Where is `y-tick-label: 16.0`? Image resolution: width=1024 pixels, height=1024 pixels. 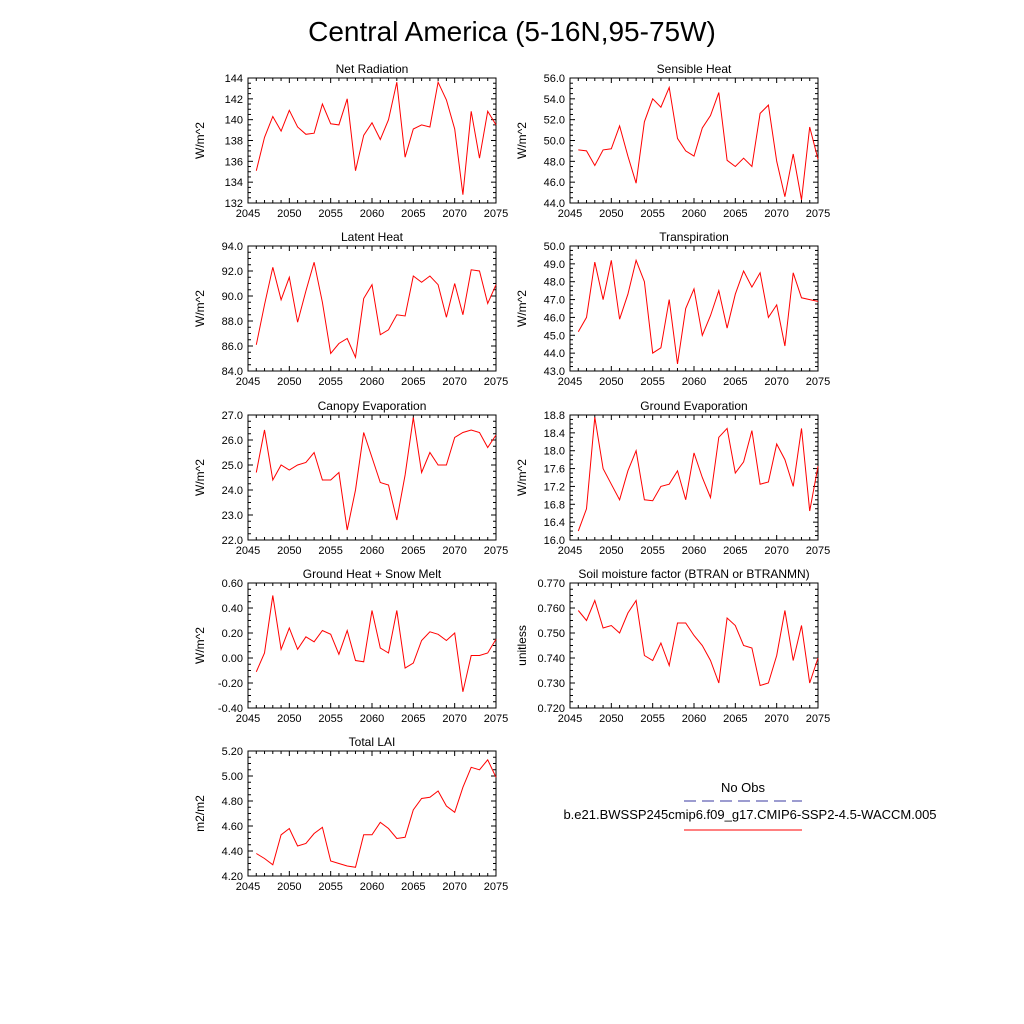 y-tick-label: 16.0 is located at coordinates (554, 541).